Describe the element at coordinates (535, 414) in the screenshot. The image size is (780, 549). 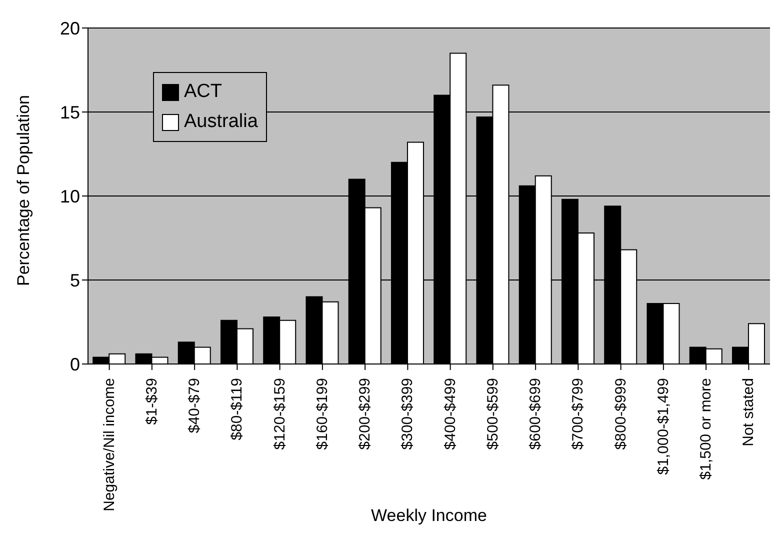
I see `x-tick-label: $600-$699` at that location.